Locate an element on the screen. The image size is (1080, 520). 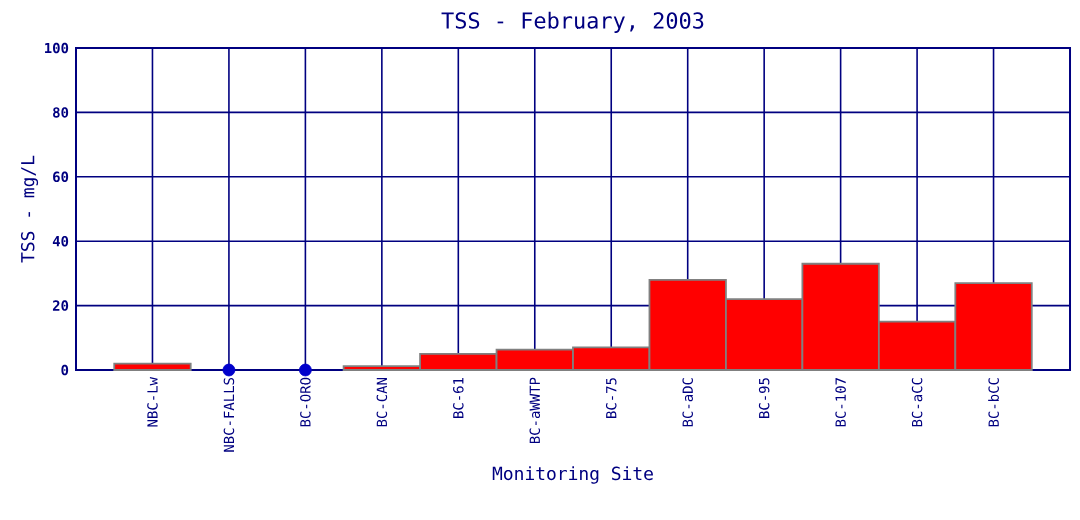
y-axis-title: TSS - mg/L is located at coordinates (29, 209).